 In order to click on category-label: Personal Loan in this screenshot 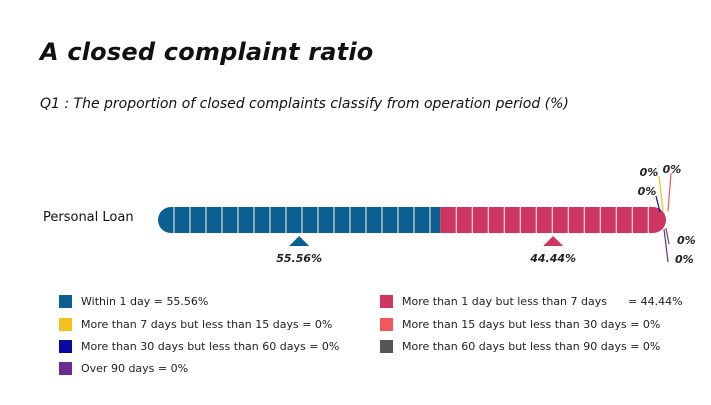, I will do `click(88, 217)`.